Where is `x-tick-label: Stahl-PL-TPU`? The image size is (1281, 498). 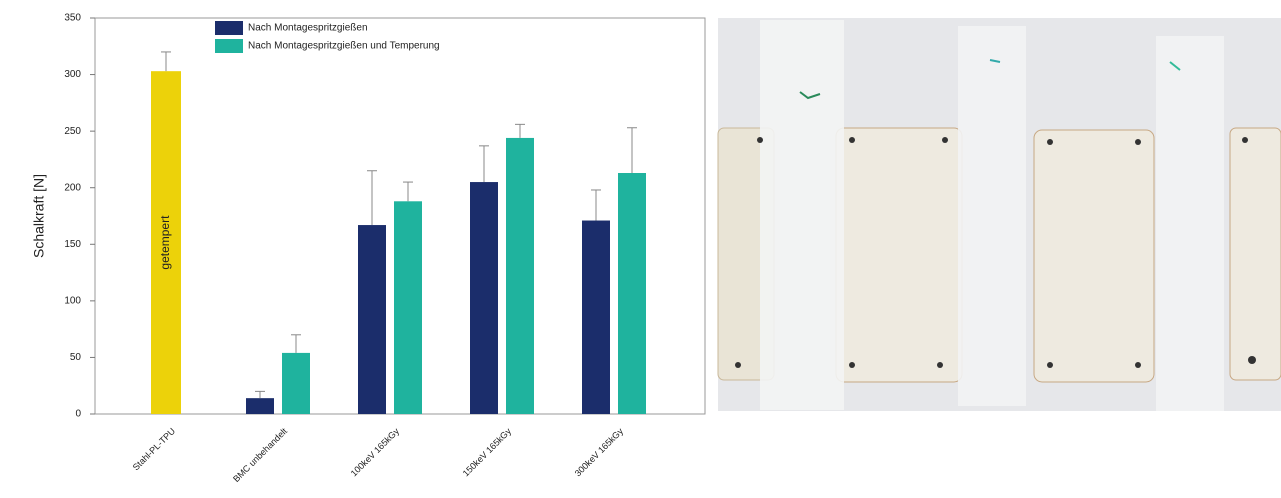 x-tick-label: Stahl-PL-TPU is located at coordinates (154, 449).